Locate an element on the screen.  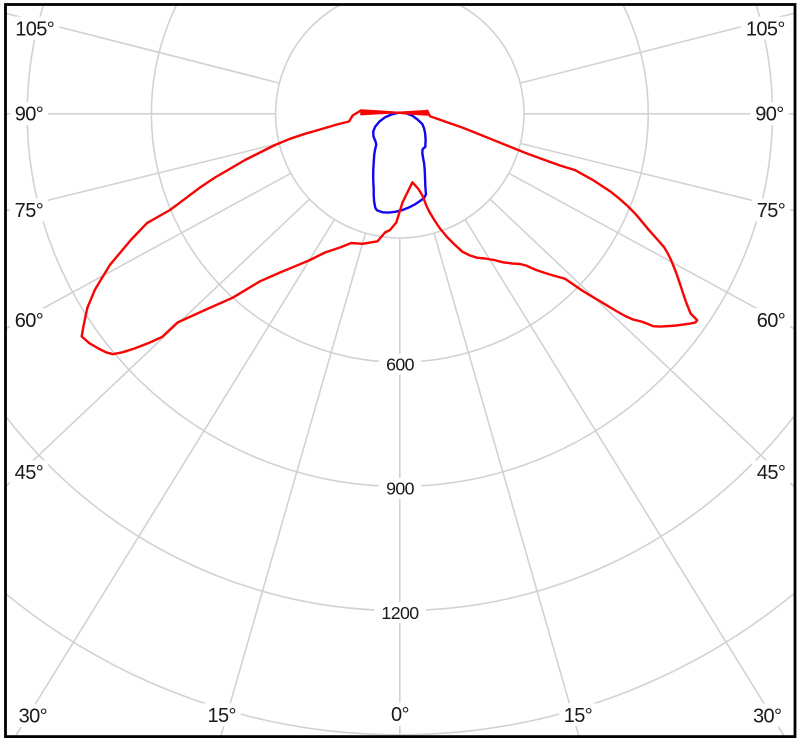
svg-text: 600 is located at coordinates (400, 365).